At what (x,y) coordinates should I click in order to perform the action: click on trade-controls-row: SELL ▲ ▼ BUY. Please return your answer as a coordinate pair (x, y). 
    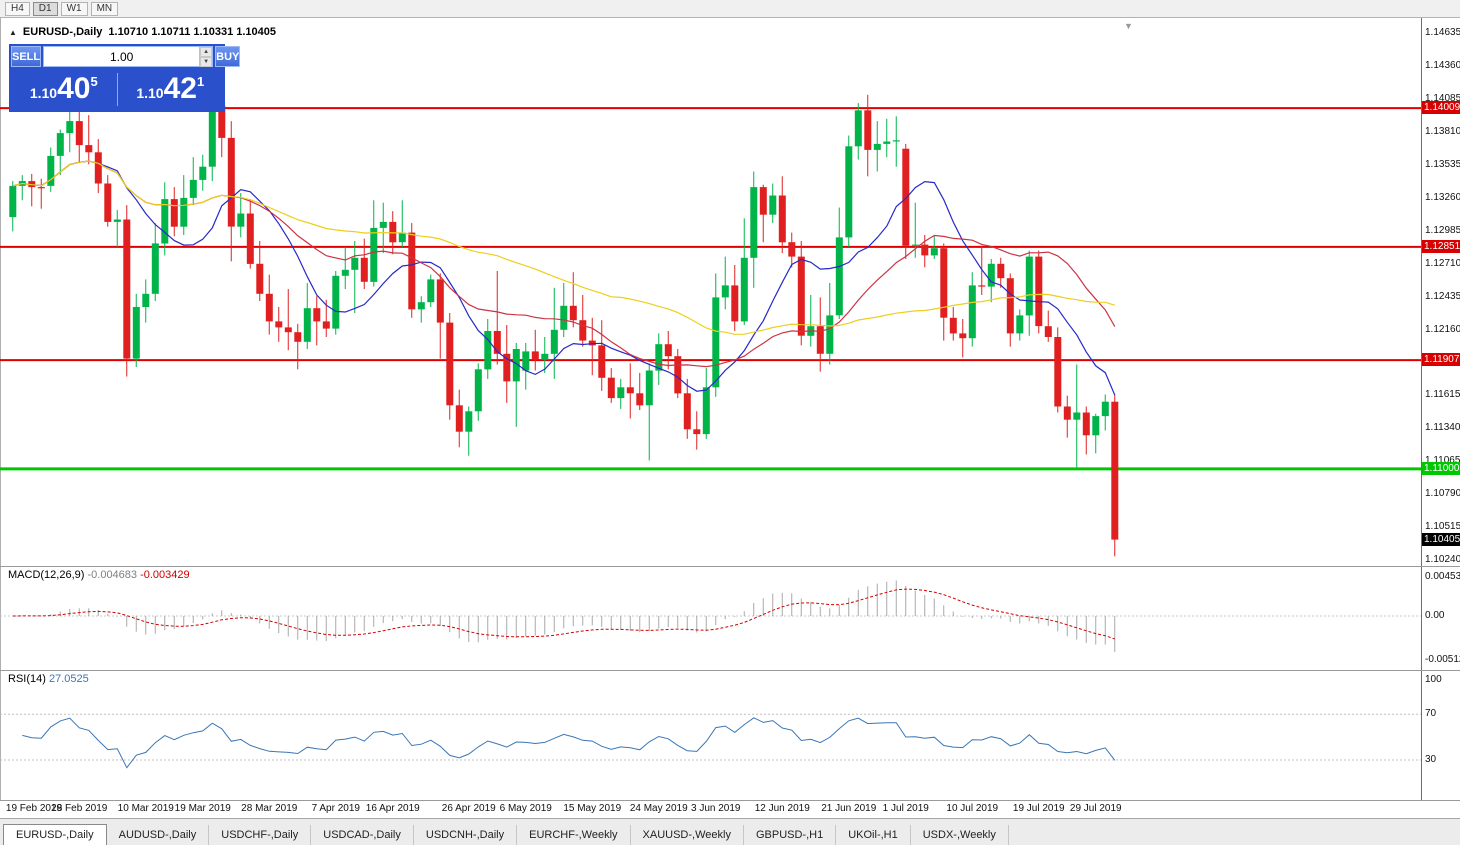
    Looking at the image, I should click on (126, 56).